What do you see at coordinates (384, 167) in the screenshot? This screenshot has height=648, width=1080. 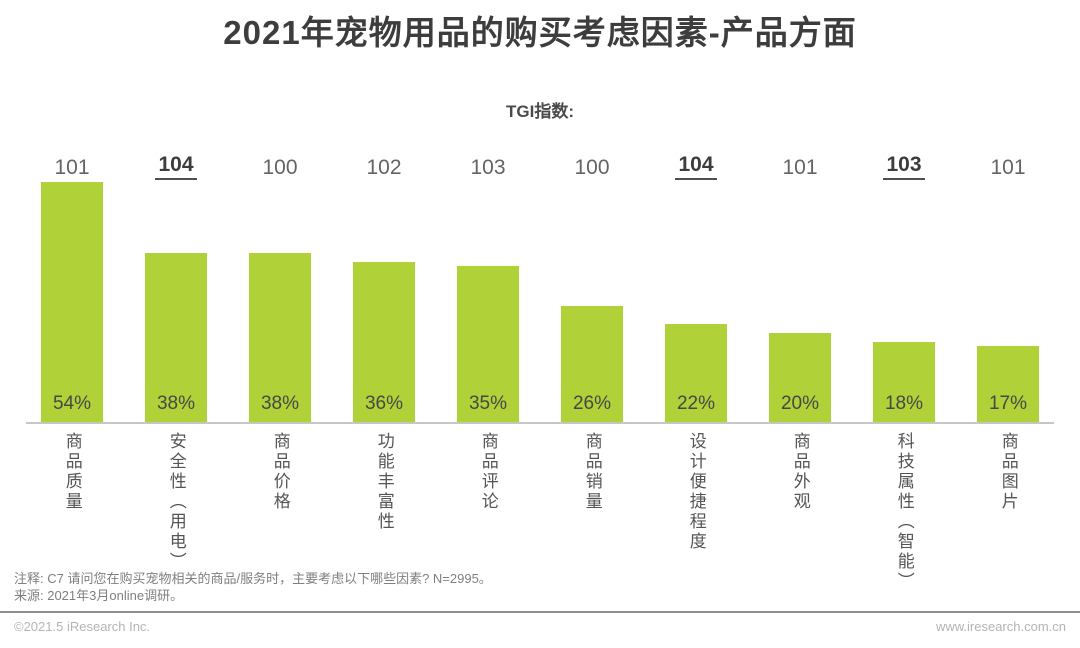 I see `tgi-value: 102` at bounding box center [384, 167].